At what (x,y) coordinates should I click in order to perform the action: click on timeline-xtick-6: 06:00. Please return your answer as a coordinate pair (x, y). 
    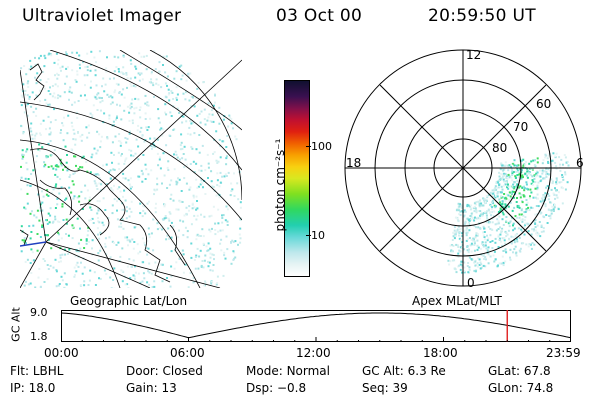
    Looking at the image, I should click on (187, 353).